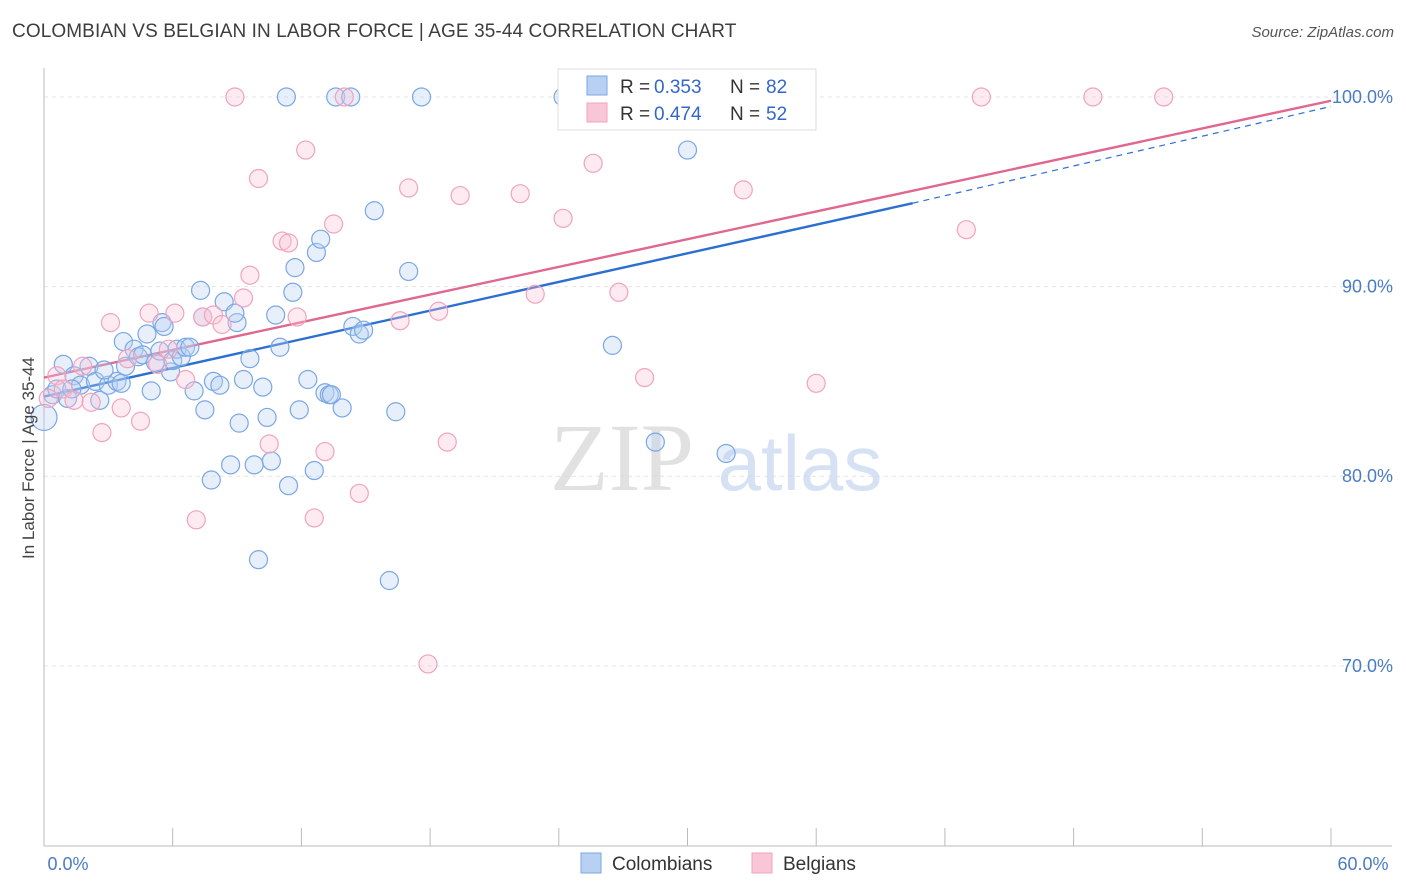 The image size is (1406, 892). I want to click on y-tick-label-1: 80.0%, so click(1367, 476).